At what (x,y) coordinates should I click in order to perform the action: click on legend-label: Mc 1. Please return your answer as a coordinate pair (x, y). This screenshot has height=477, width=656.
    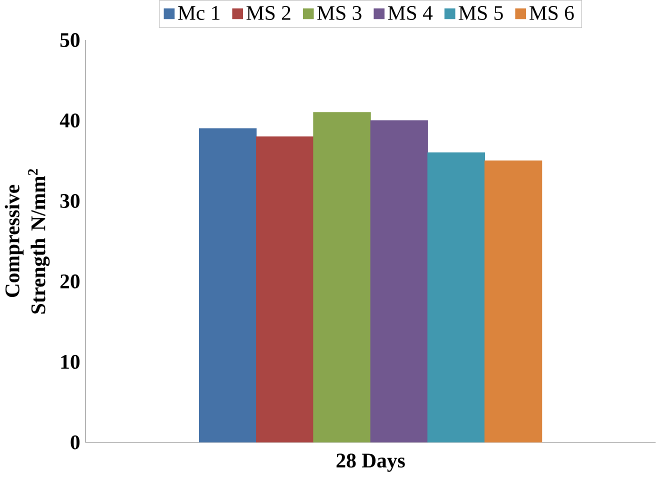
    Looking at the image, I should click on (199, 13).